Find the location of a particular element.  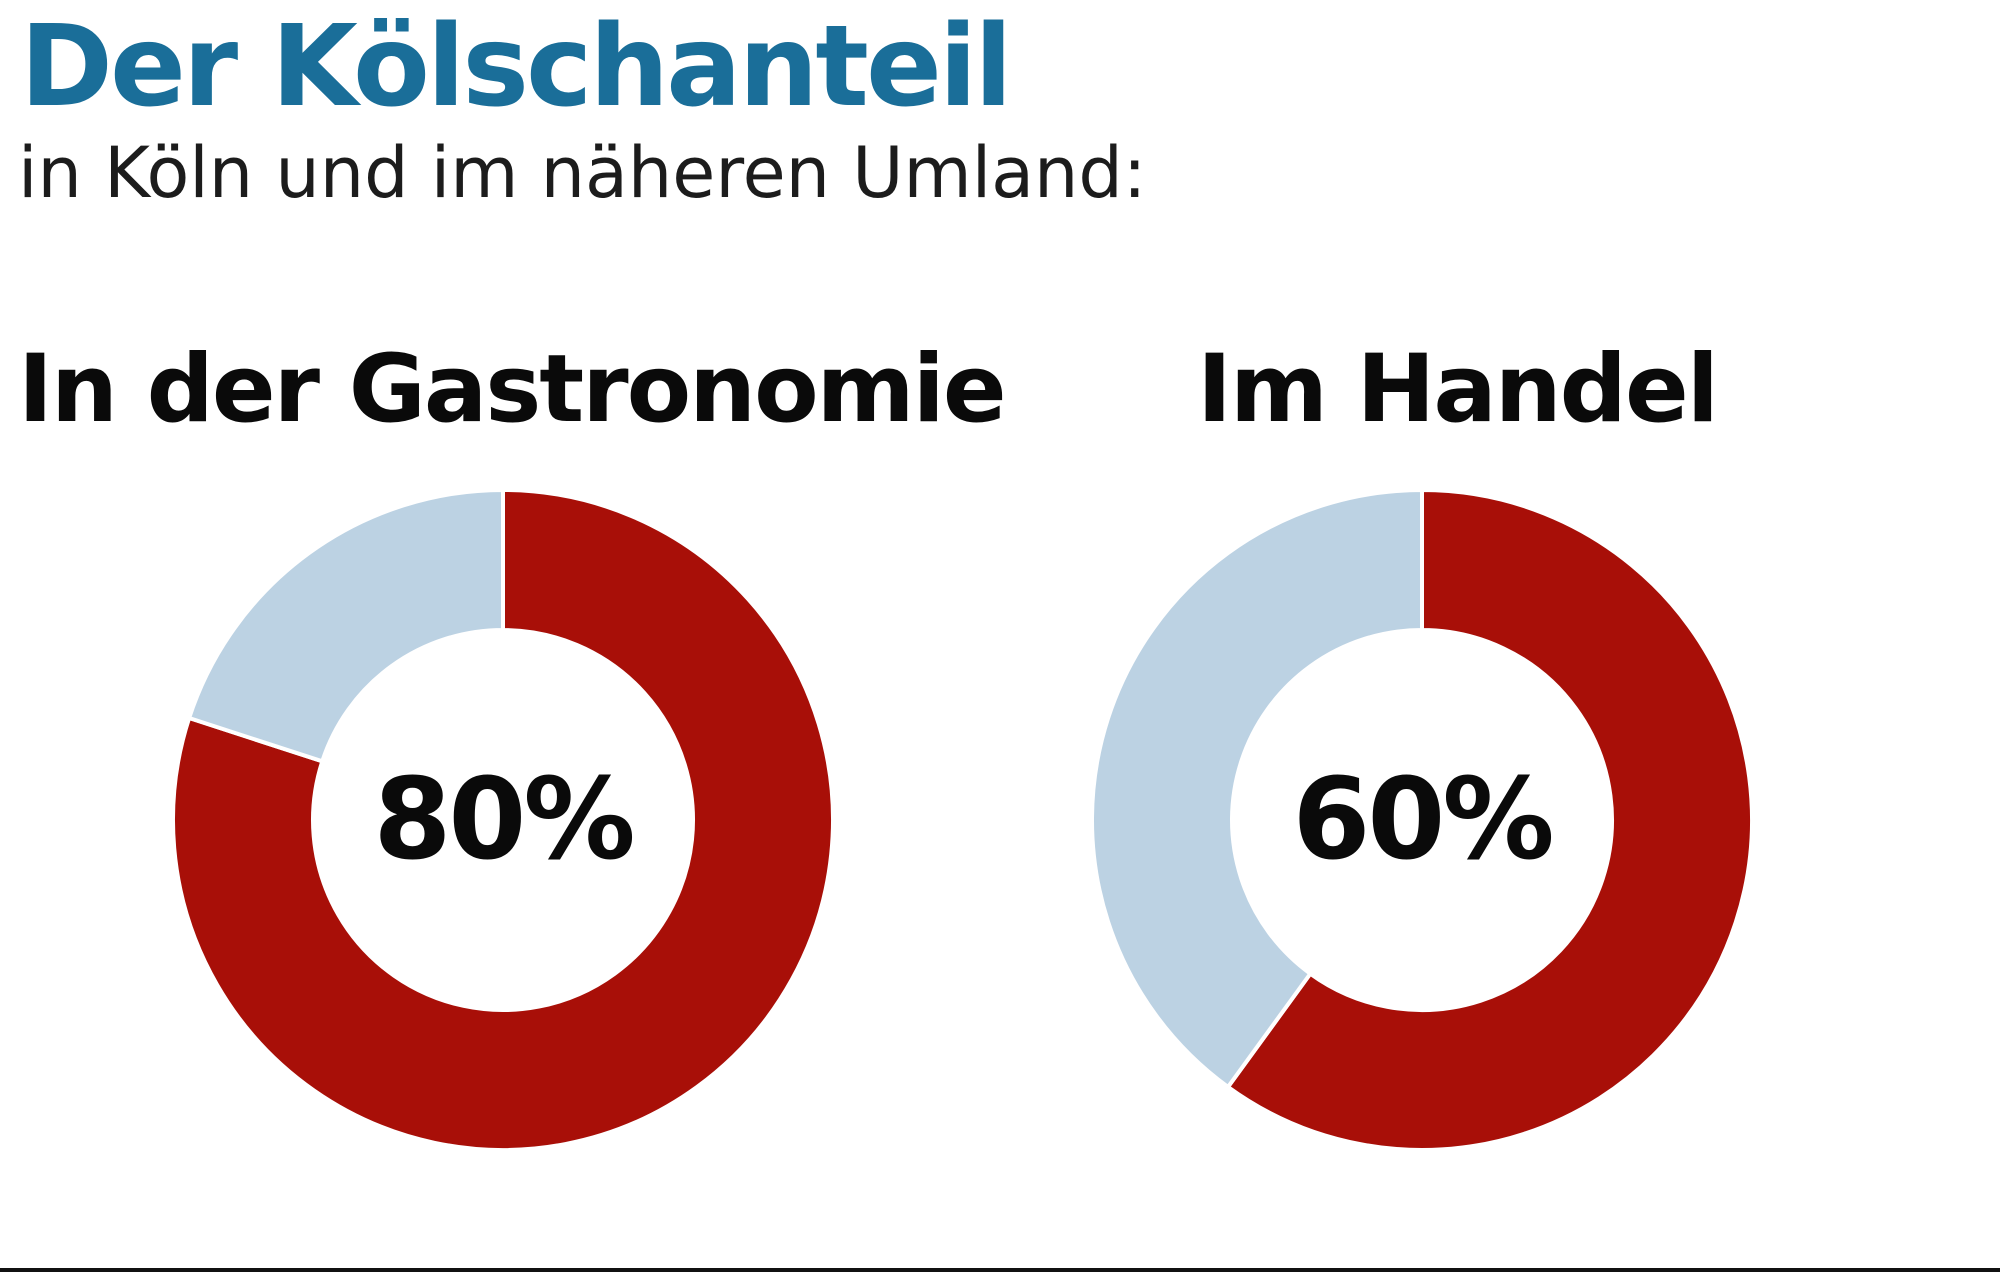

center-value-label: 80% is located at coordinates (502, 820).